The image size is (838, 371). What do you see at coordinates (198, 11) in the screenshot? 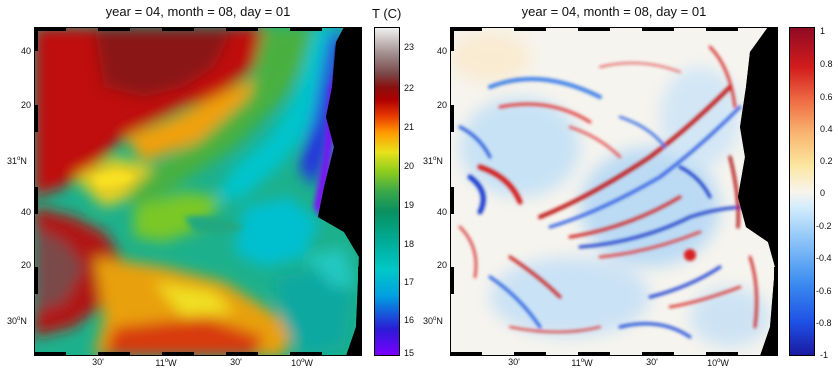
I see `left-panel-title: year = 04, month = 08, day = 01` at bounding box center [198, 11].